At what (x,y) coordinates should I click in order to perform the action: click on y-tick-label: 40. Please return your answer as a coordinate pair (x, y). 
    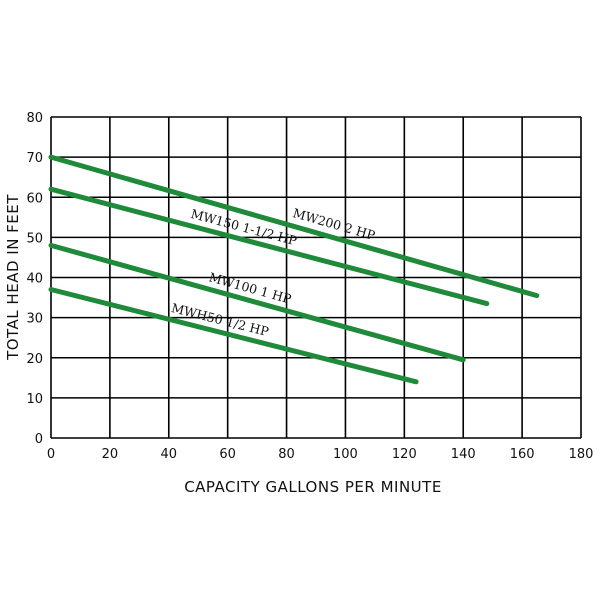
    Looking at the image, I should click on (34, 279).